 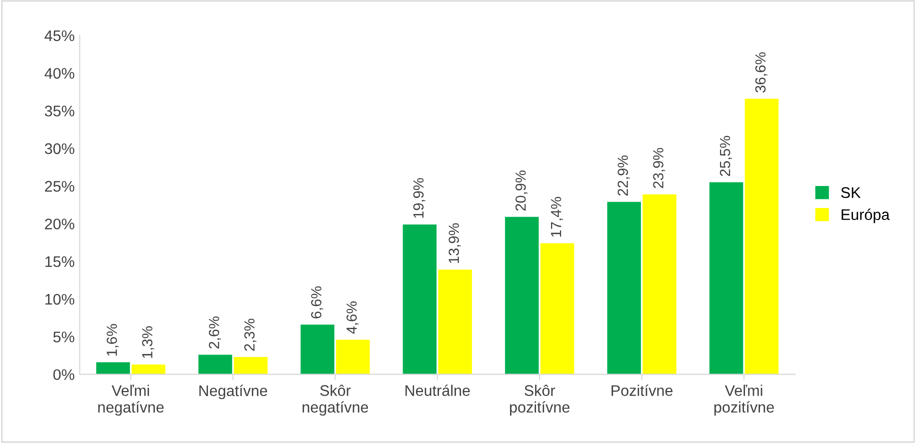 What do you see at coordinates (63, 337) in the screenshot?
I see `y-tick-label: 5%` at bounding box center [63, 337].